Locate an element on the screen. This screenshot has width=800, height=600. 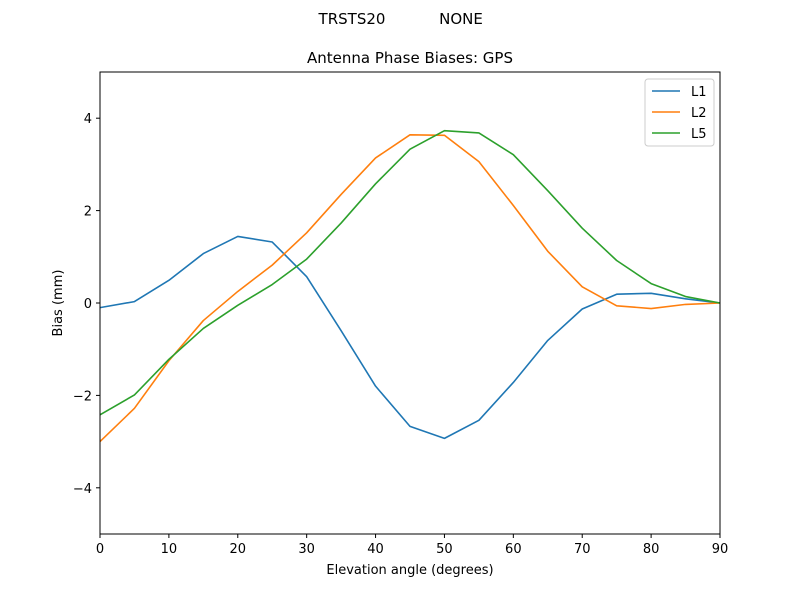
x-axis-label: Elevation angle (degrees) is located at coordinates (409, 570).